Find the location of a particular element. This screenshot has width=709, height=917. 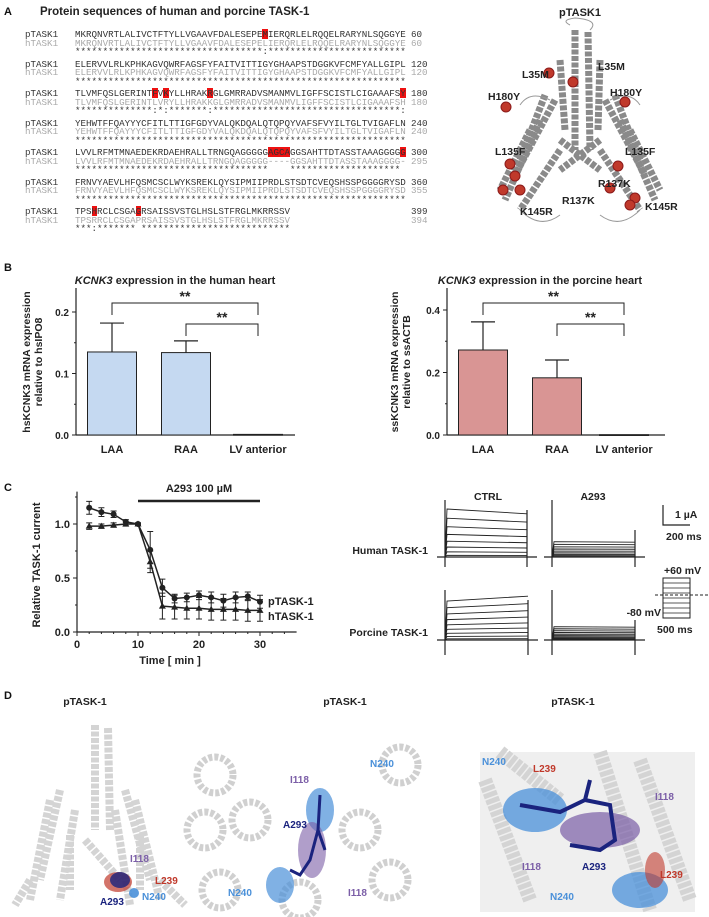

x-tick-label: LV anterior is located at coordinates (624, 450).